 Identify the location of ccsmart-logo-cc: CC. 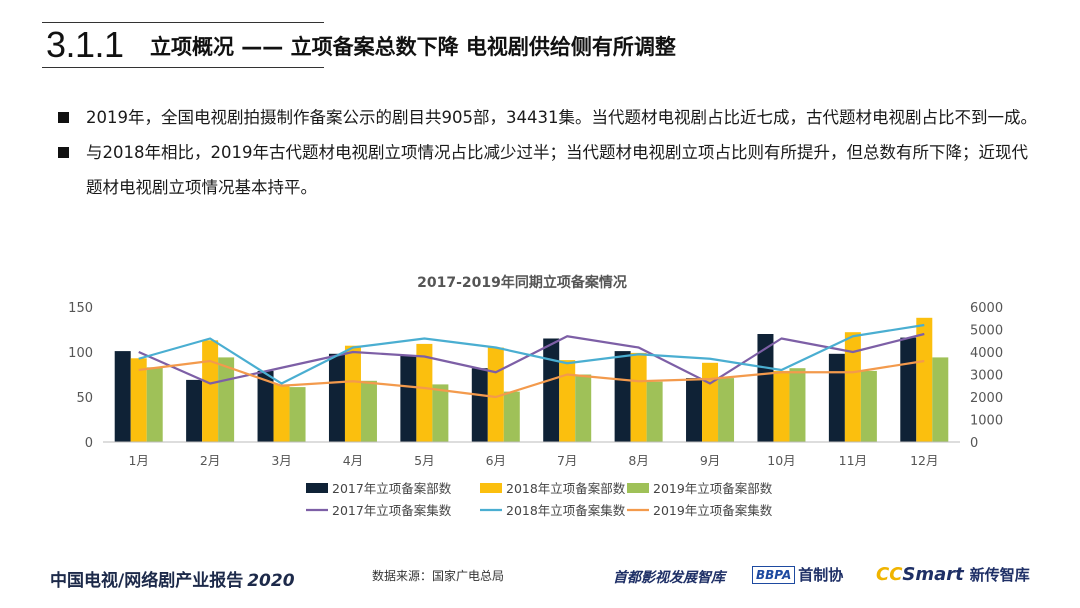
(889, 574).